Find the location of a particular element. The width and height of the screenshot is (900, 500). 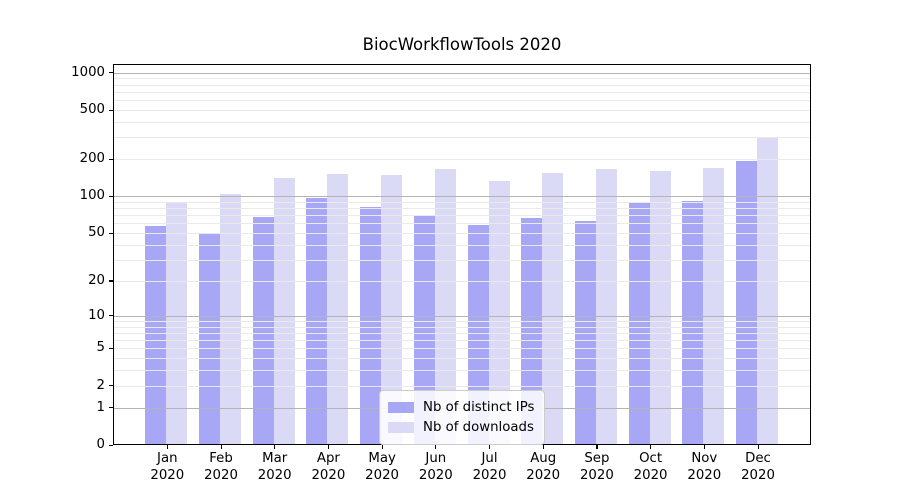

y-axis-tick-label: 1 is located at coordinates (100, 407).